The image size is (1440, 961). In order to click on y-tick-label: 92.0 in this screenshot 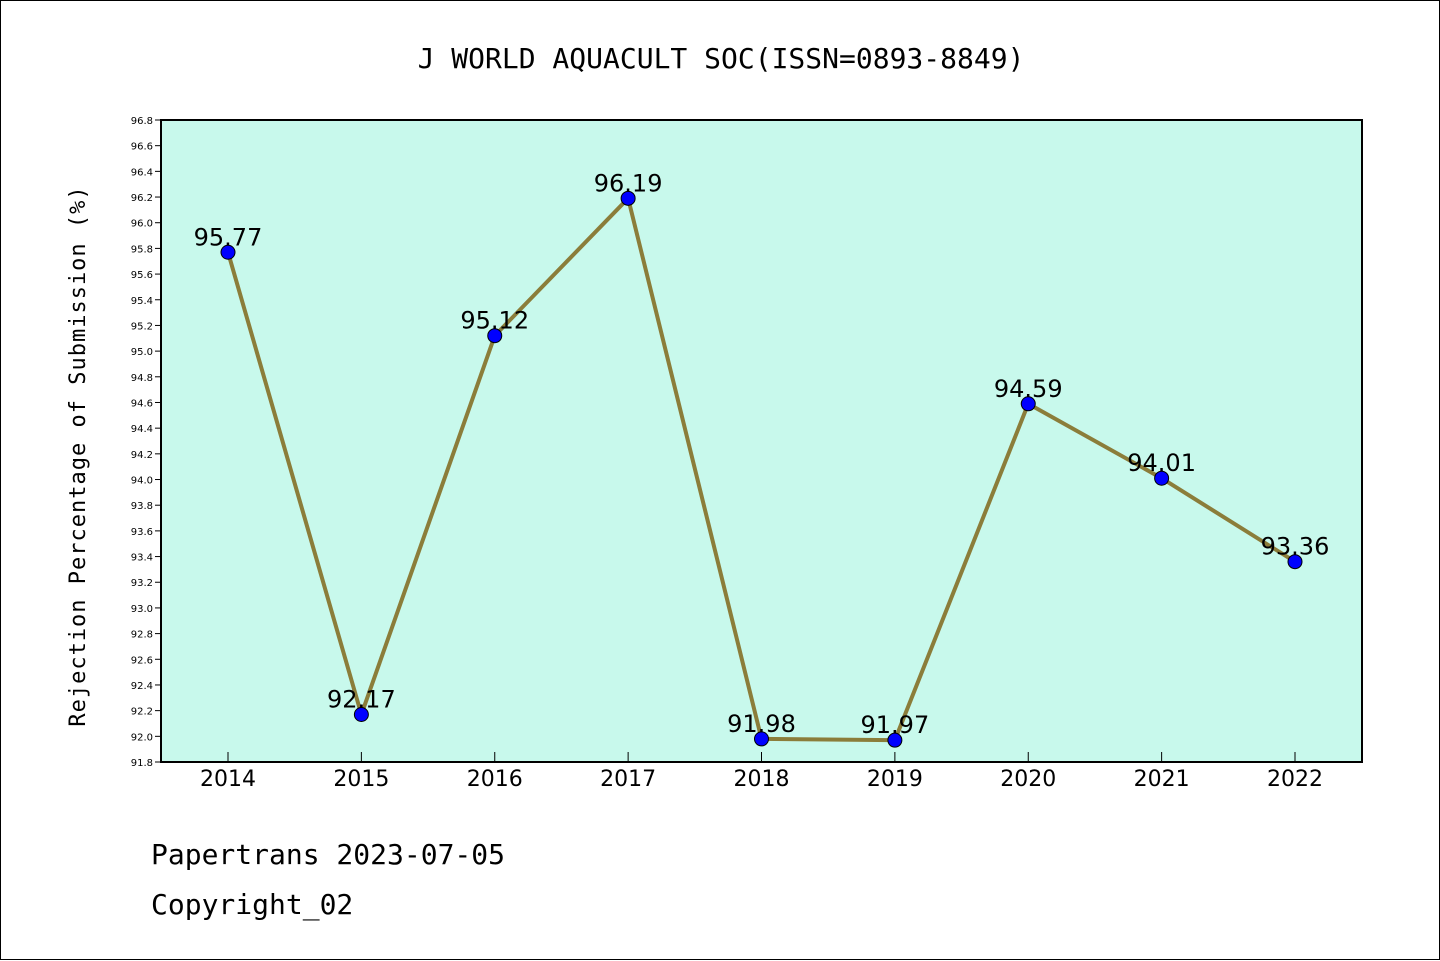, I will do `click(142, 737)`.